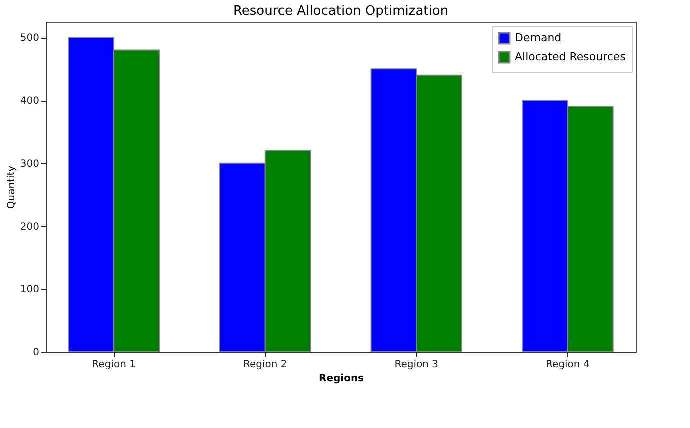 The height and width of the screenshot is (428, 690). I want to click on y-axis-title: Quantity, so click(12, 188).